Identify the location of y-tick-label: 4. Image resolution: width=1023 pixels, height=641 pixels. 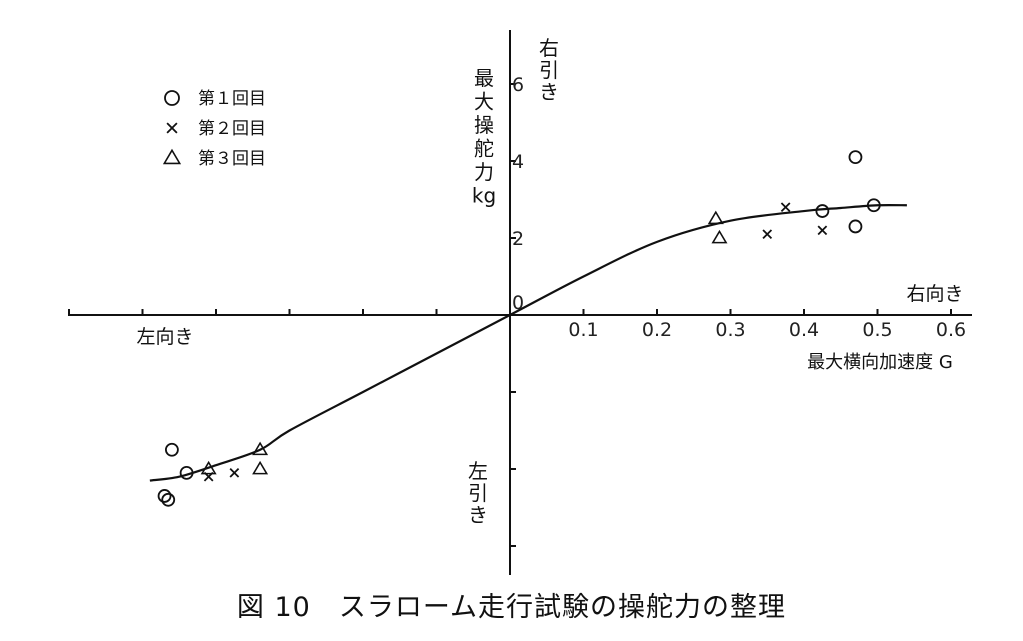
(518, 162).